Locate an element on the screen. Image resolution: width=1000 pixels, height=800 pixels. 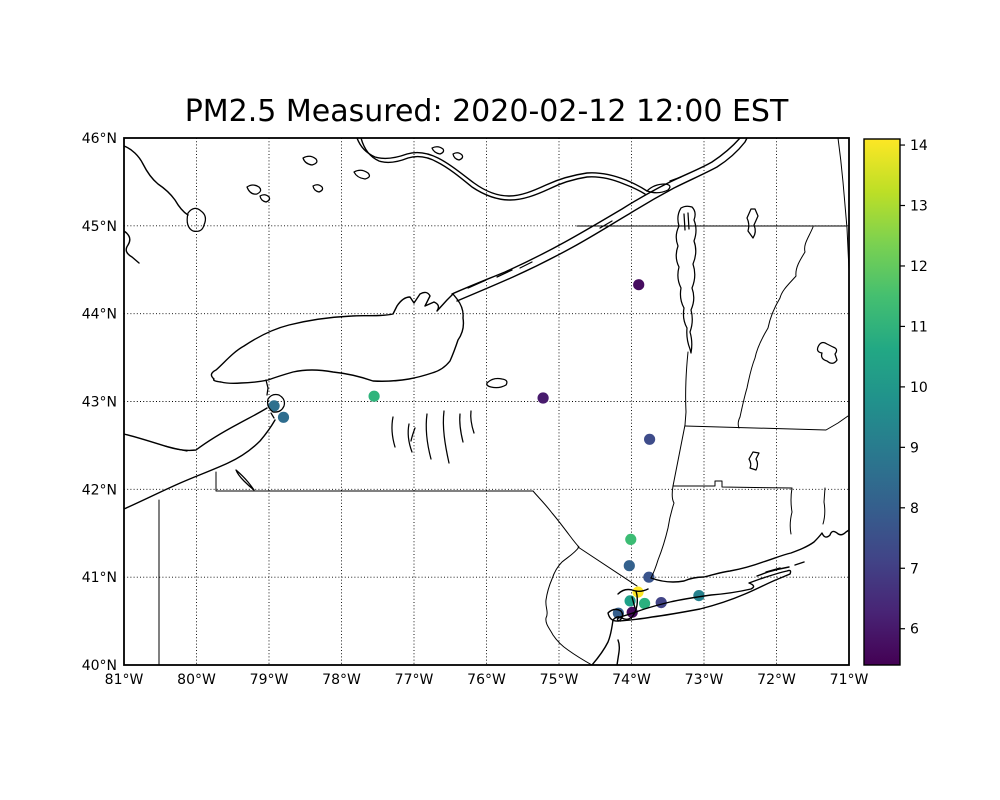
st-lawrence-river-south-bank is located at coordinates (602, 220).